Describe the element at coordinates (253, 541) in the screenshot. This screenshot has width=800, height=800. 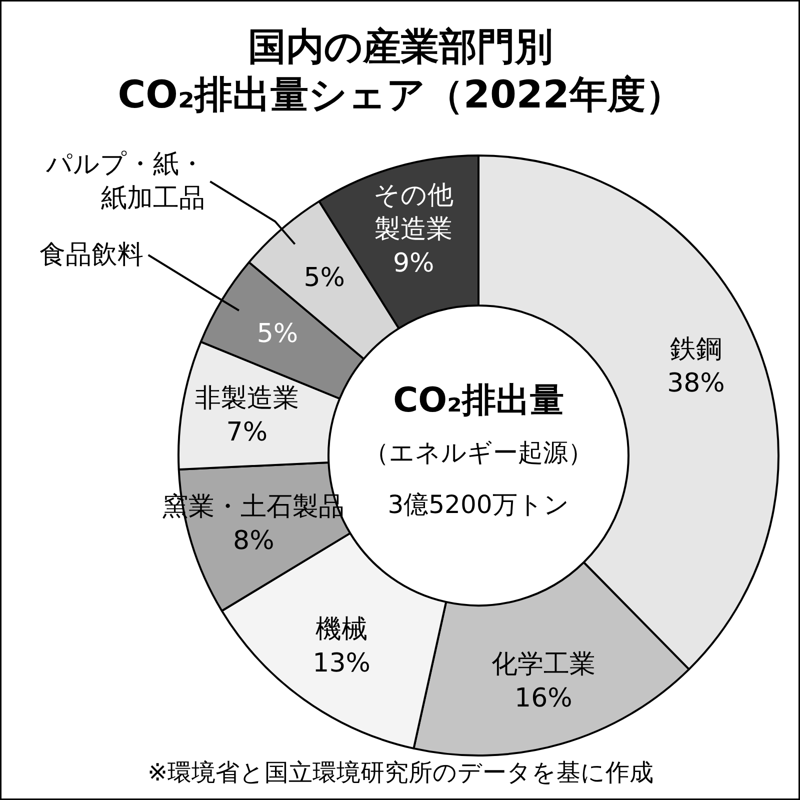
I see `data-label: 8%` at that location.